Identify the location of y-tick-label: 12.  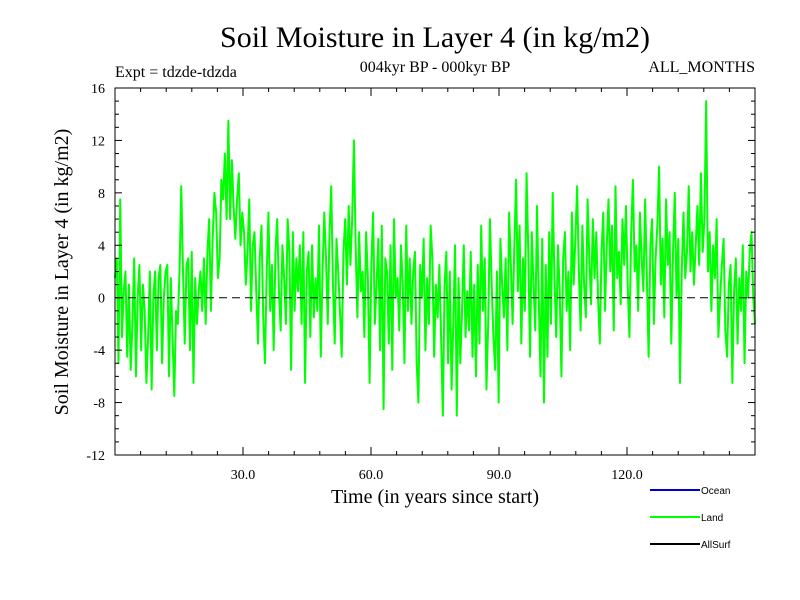
(98, 141).